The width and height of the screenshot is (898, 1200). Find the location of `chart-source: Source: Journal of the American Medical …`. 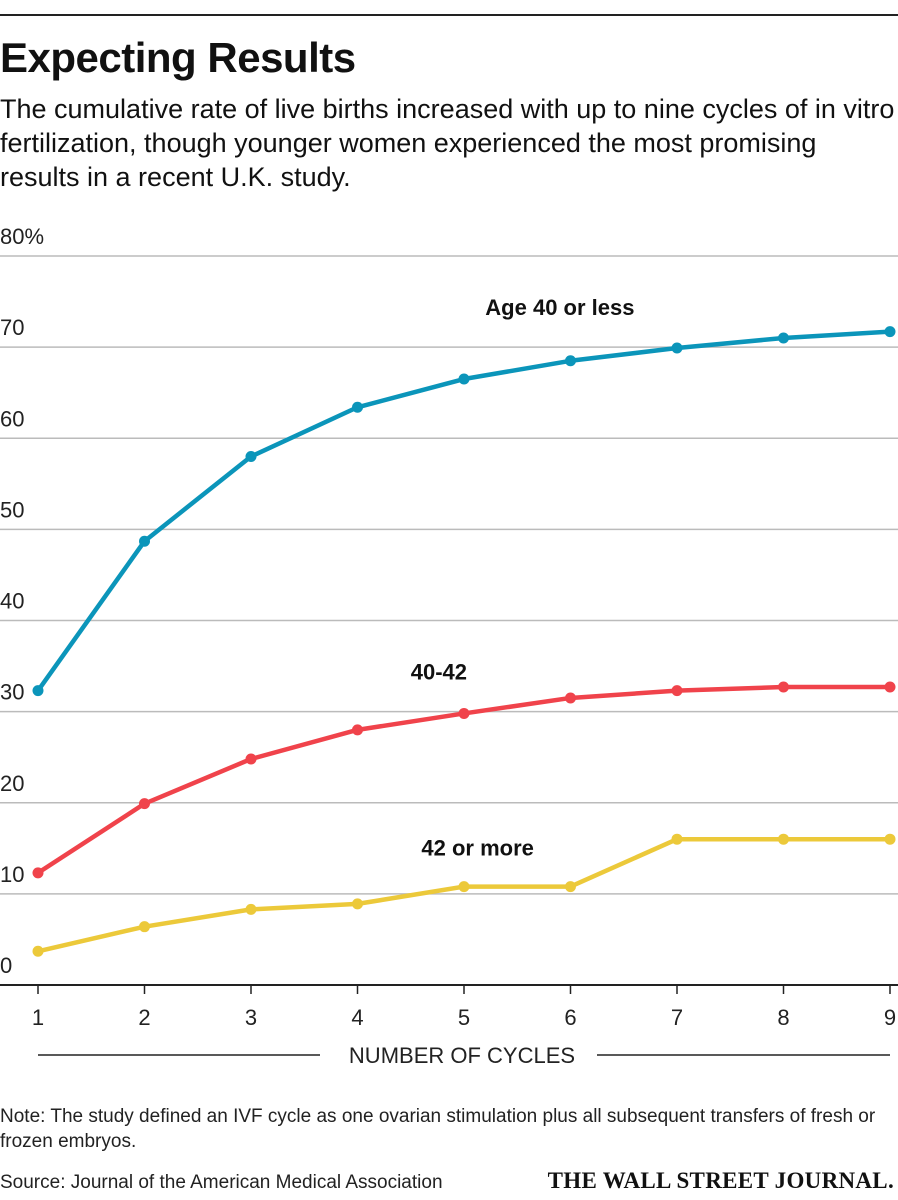

chart-source: Source: Journal of the American Medical … is located at coordinates (221, 1182).